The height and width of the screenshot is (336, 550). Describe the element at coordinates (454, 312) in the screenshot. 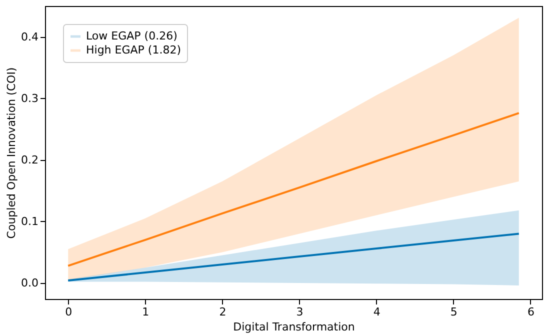

I see `x-tick-label: 5` at that location.